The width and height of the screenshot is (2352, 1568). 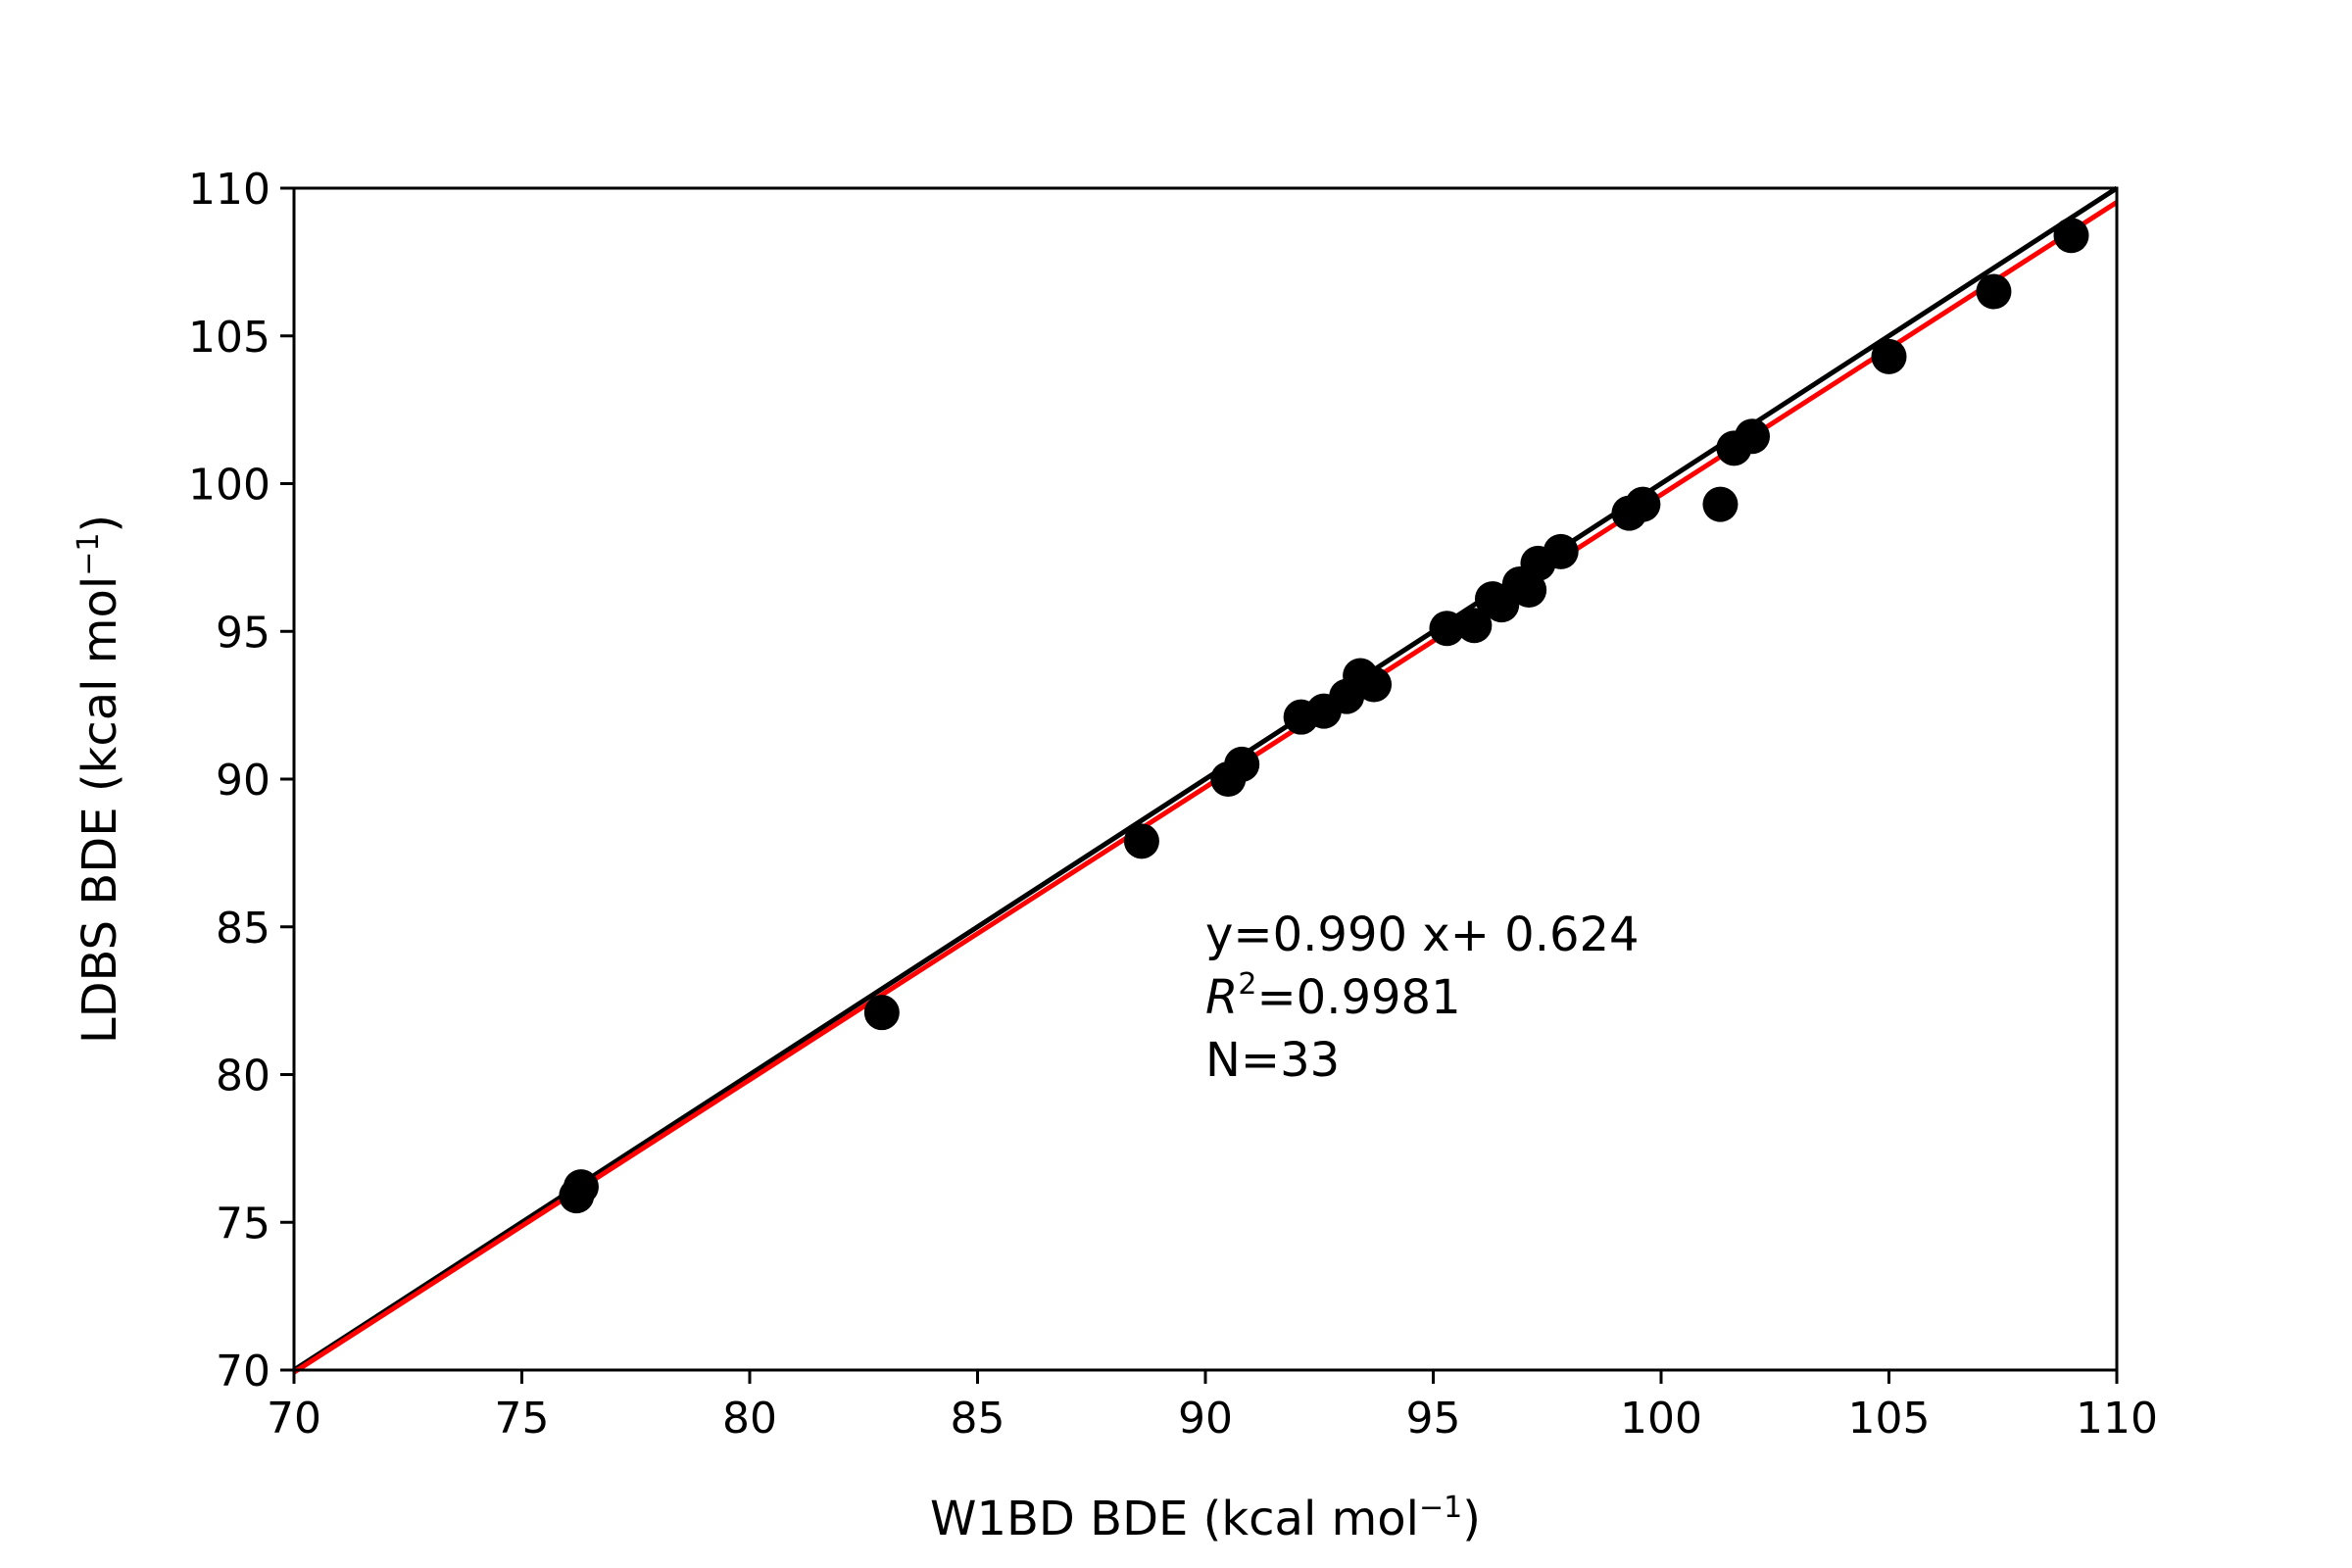 I want to click on y-tick-label: 90, so click(x=243, y=781).